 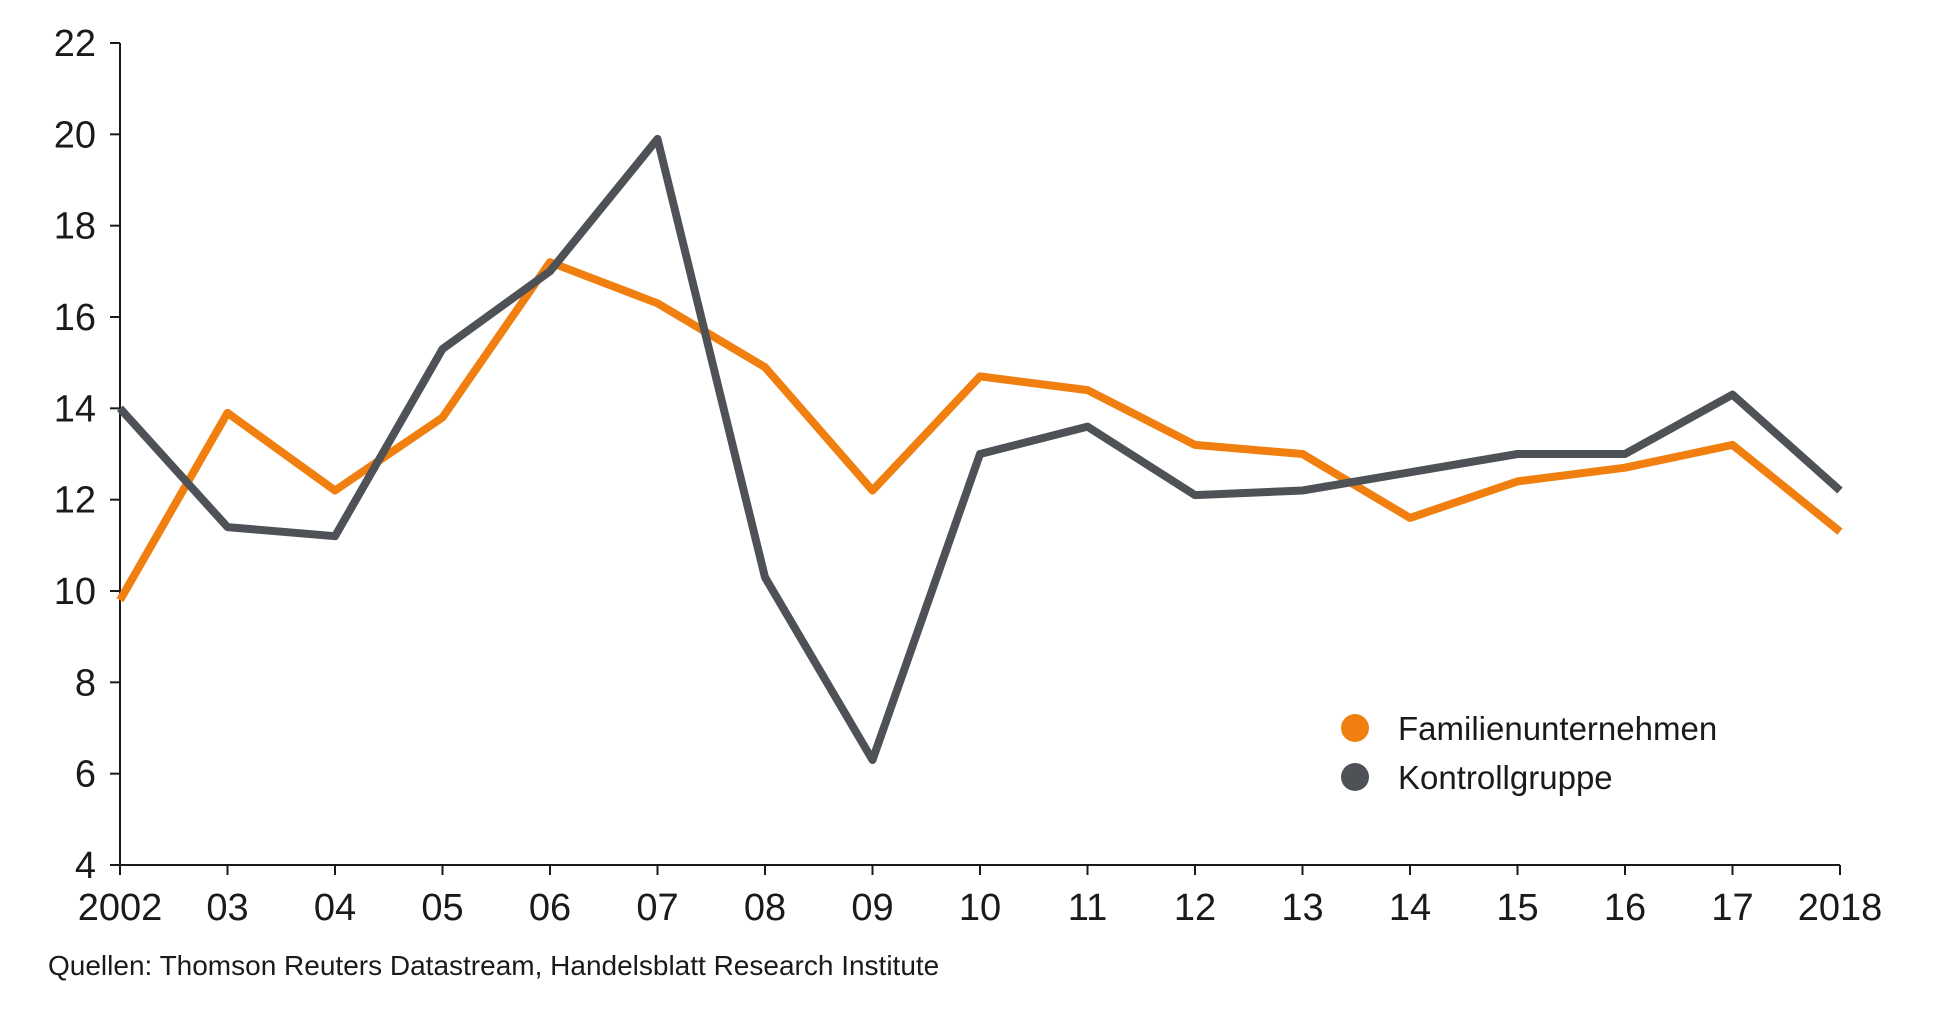 What do you see at coordinates (85, 866) in the screenshot?
I see `y-tick-label: 4` at bounding box center [85, 866].